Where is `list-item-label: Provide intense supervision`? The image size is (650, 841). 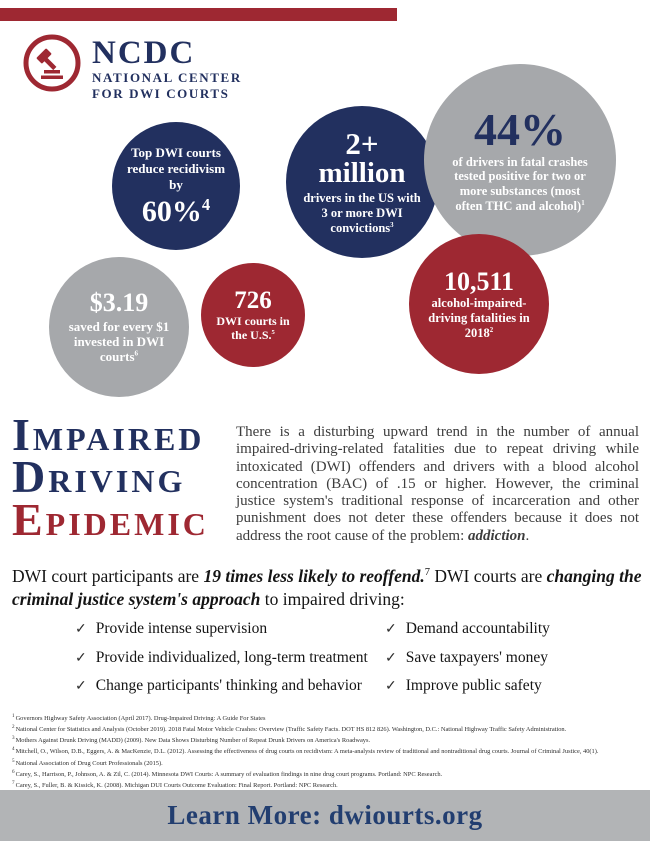
list-item-label: Provide intense supervision is located at coordinates (181, 628).